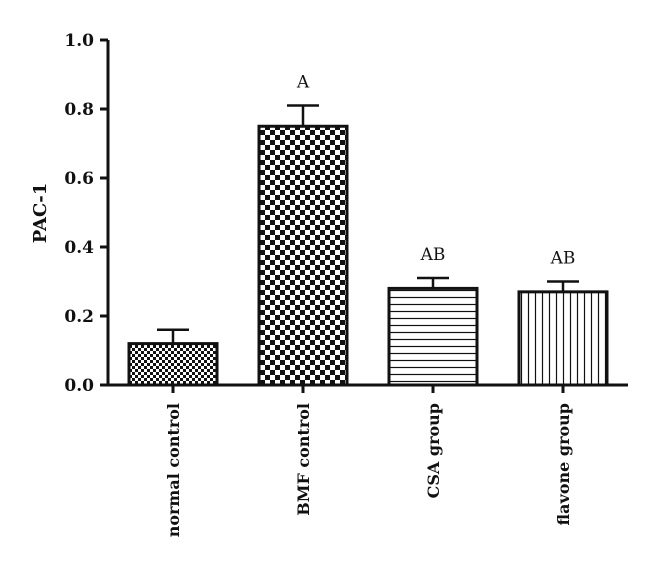 This screenshot has height=573, width=660. Describe the element at coordinates (433, 336) in the screenshot. I see `bar-csa-group` at that location.